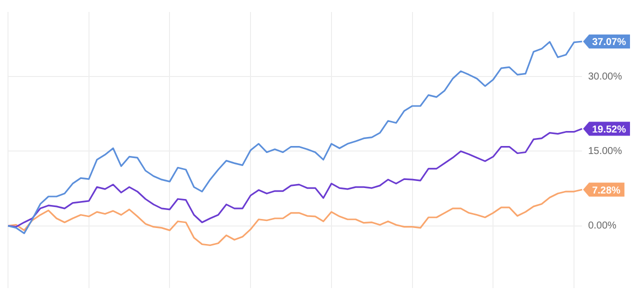  What do you see at coordinates (605, 151) in the screenshot?
I see `y-tick-label: 15.00%` at bounding box center [605, 151].